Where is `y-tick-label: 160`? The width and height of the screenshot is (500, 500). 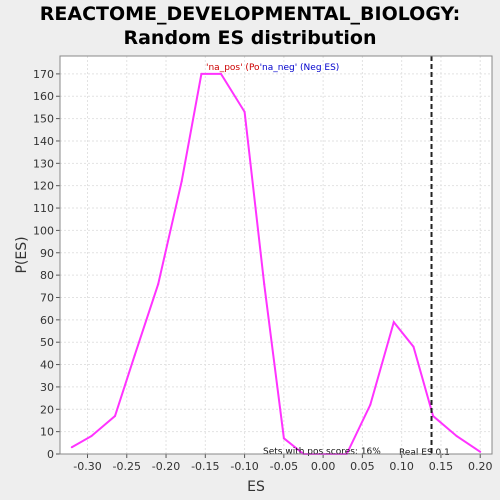
y-tick-label: 160 is located at coordinates (43, 96).